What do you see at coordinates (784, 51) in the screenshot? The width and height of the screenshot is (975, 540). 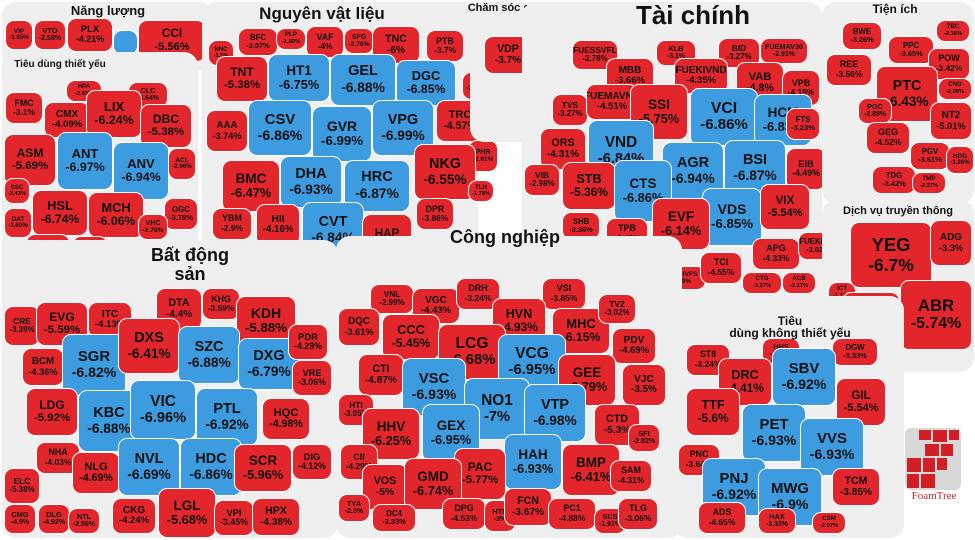 I see `stock-cell-fuemav30: FUEMAV30 -2.91%` at bounding box center [784, 51].